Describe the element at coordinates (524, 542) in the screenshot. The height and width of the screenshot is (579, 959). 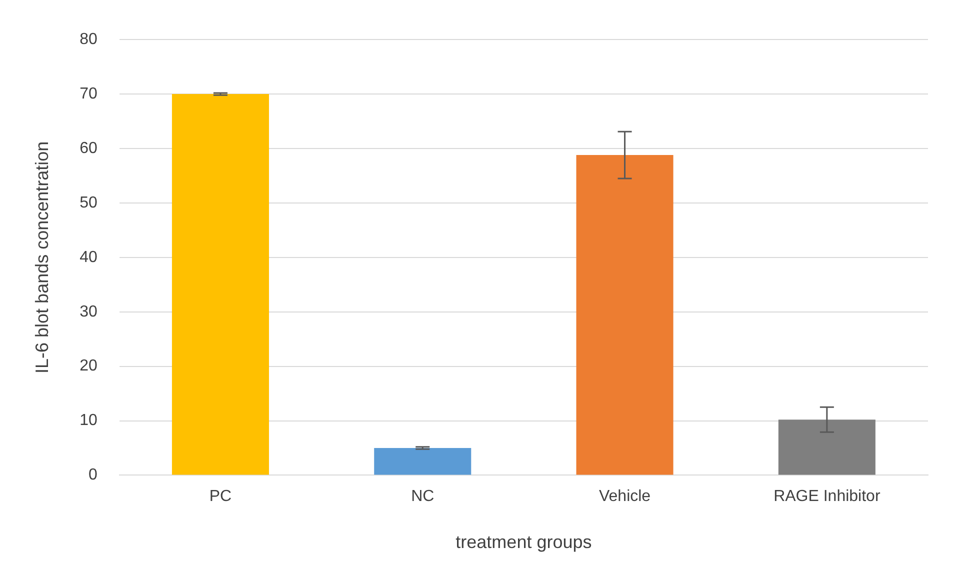
I see `x-axis-title: treatment groups` at that location.